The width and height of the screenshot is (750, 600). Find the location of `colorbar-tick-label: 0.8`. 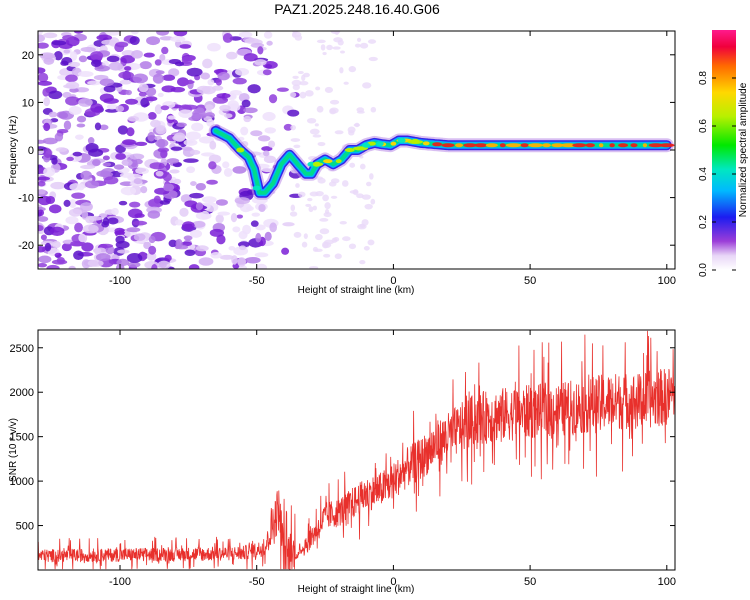

colorbar-tick-label: 0.8 is located at coordinates (703, 78).